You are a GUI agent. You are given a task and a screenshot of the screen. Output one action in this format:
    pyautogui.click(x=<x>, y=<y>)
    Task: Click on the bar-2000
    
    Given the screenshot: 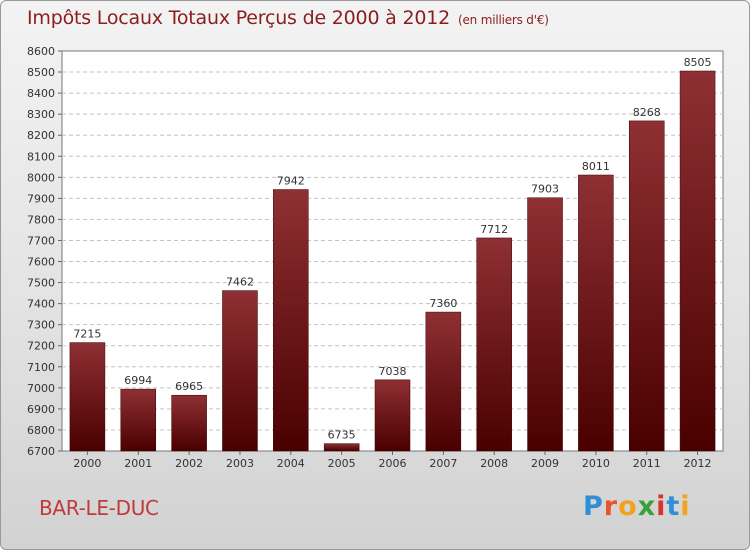 What is the action you would take?
    pyautogui.click(x=87, y=397)
    